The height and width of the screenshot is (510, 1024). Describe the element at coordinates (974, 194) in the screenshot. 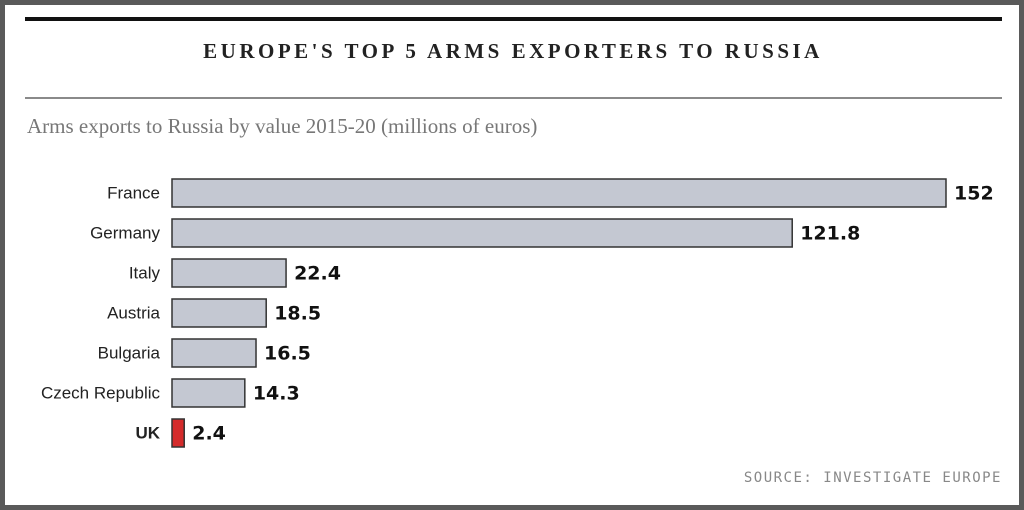

I see `value-label: 152` at that location.